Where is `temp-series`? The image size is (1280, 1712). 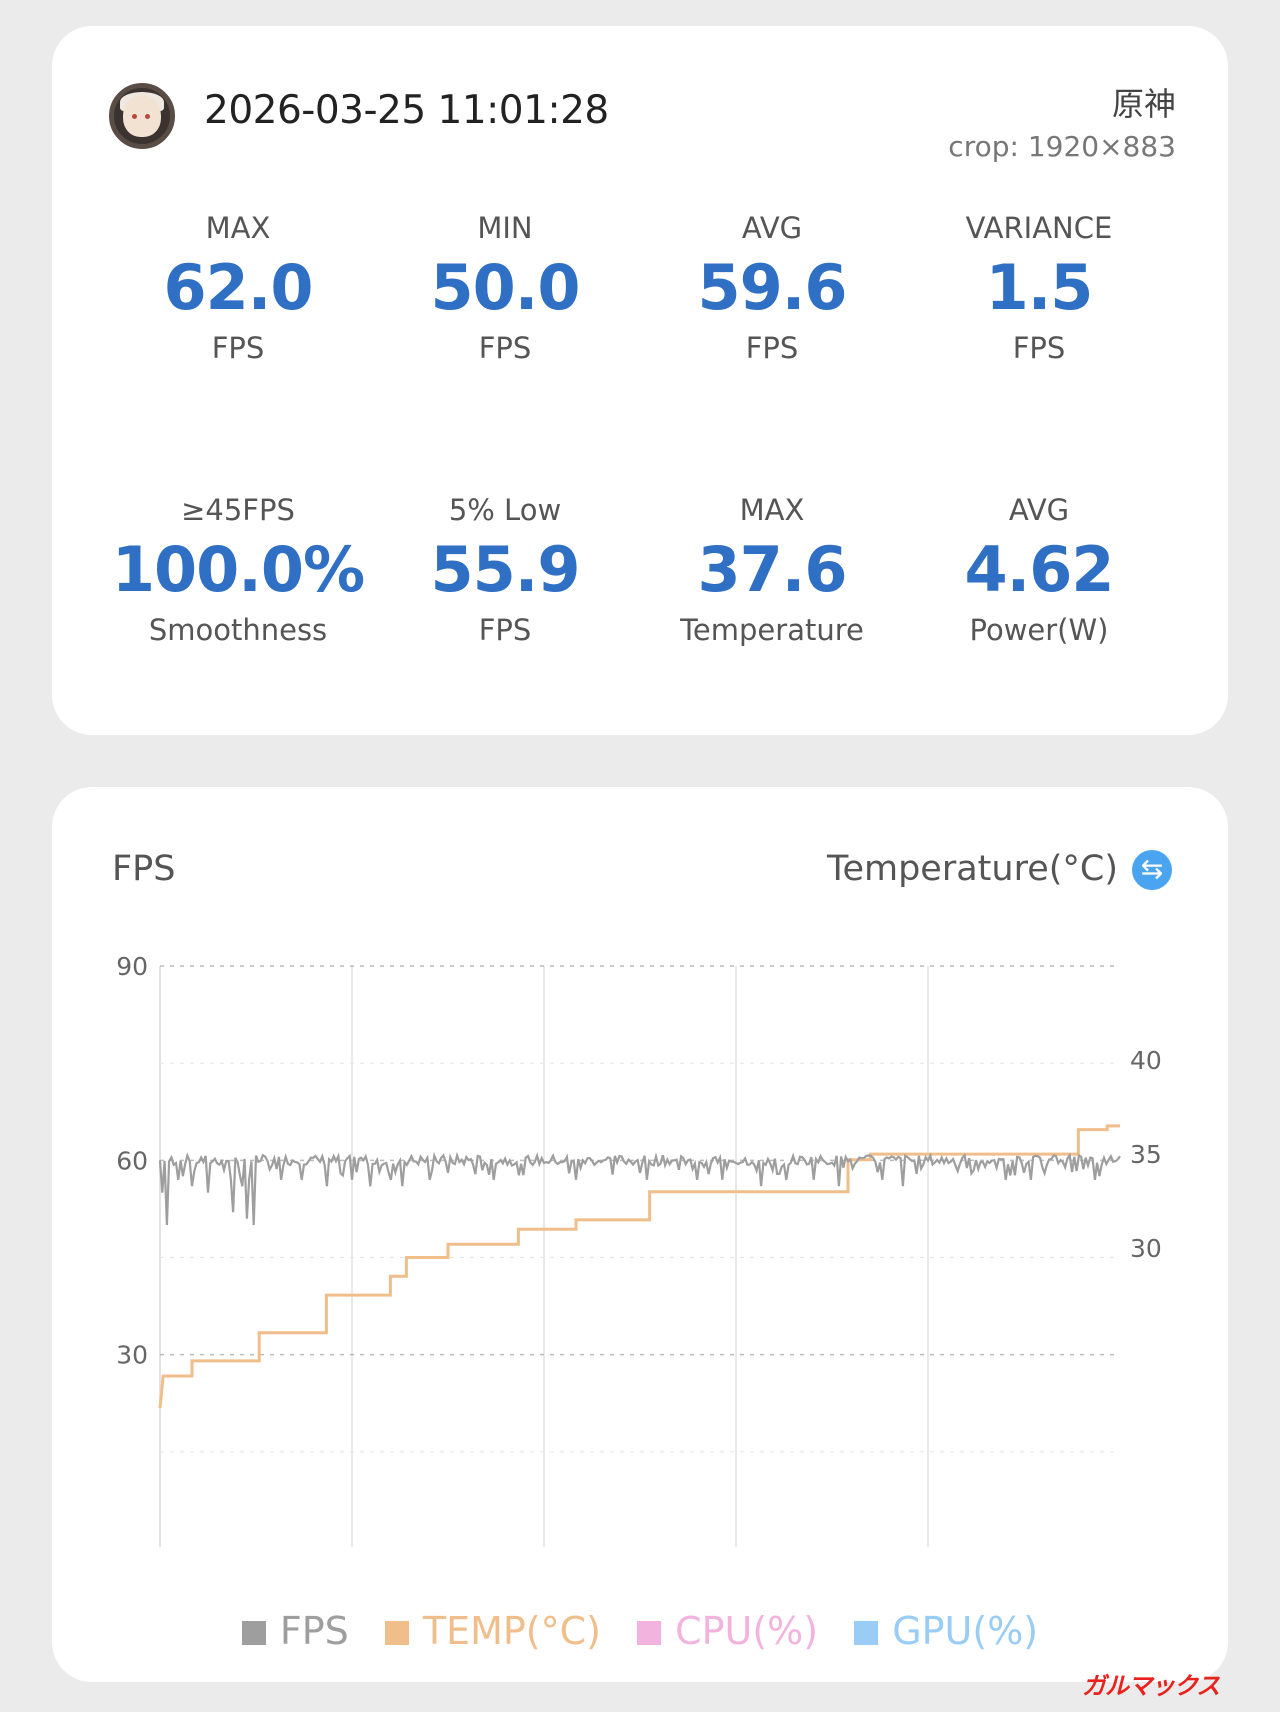 temp-series is located at coordinates (639, 1266).